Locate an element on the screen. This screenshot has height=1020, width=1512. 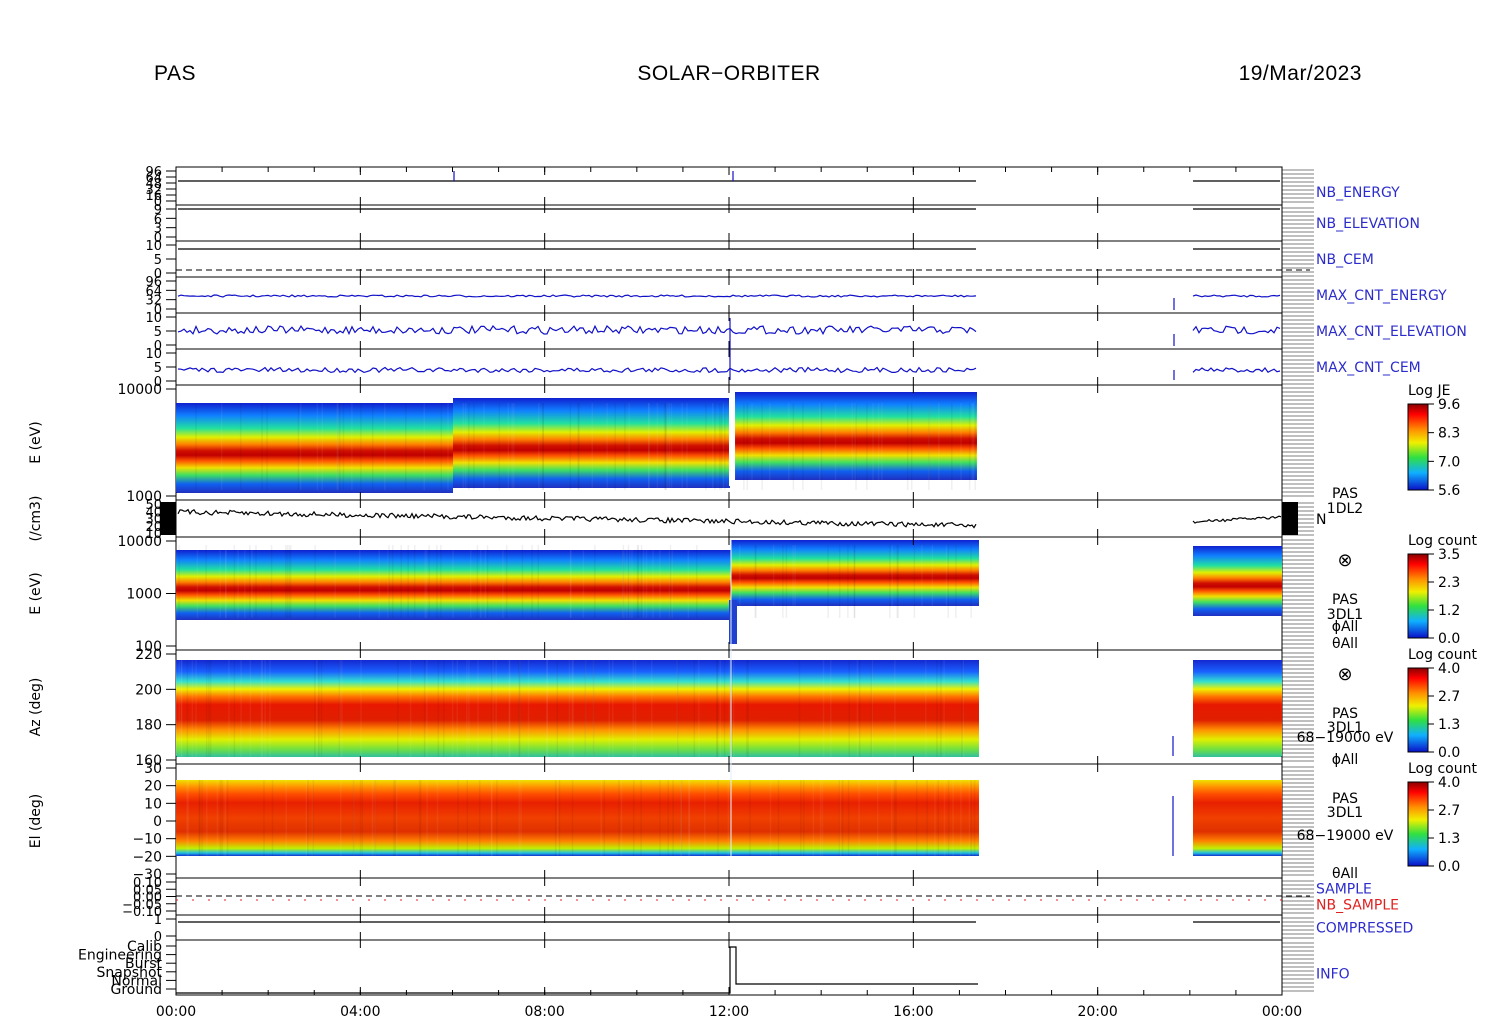
spectrogram-2-block-b is located at coordinates (855, 573).